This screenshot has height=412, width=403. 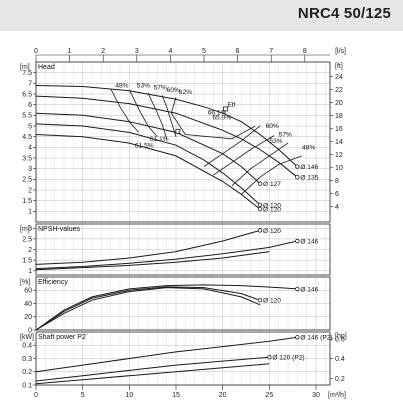 I want to click on top-tick-label: 1, so click(x=70, y=51).